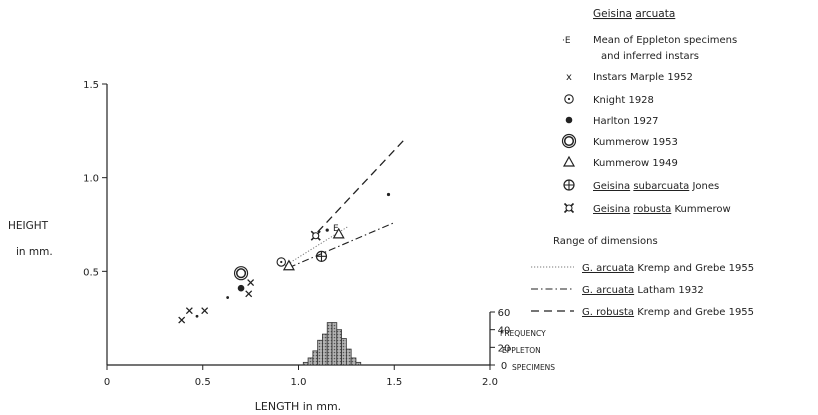 The image size is (818, 415). I want to click on ring-dot, so click(569, 99).